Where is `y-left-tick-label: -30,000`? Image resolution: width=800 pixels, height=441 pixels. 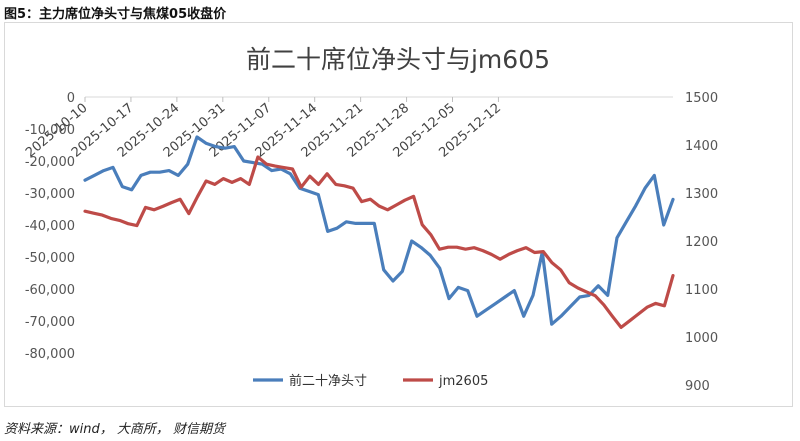
y-left-tick-label: -30,000 is located at coordinates (50, 194).